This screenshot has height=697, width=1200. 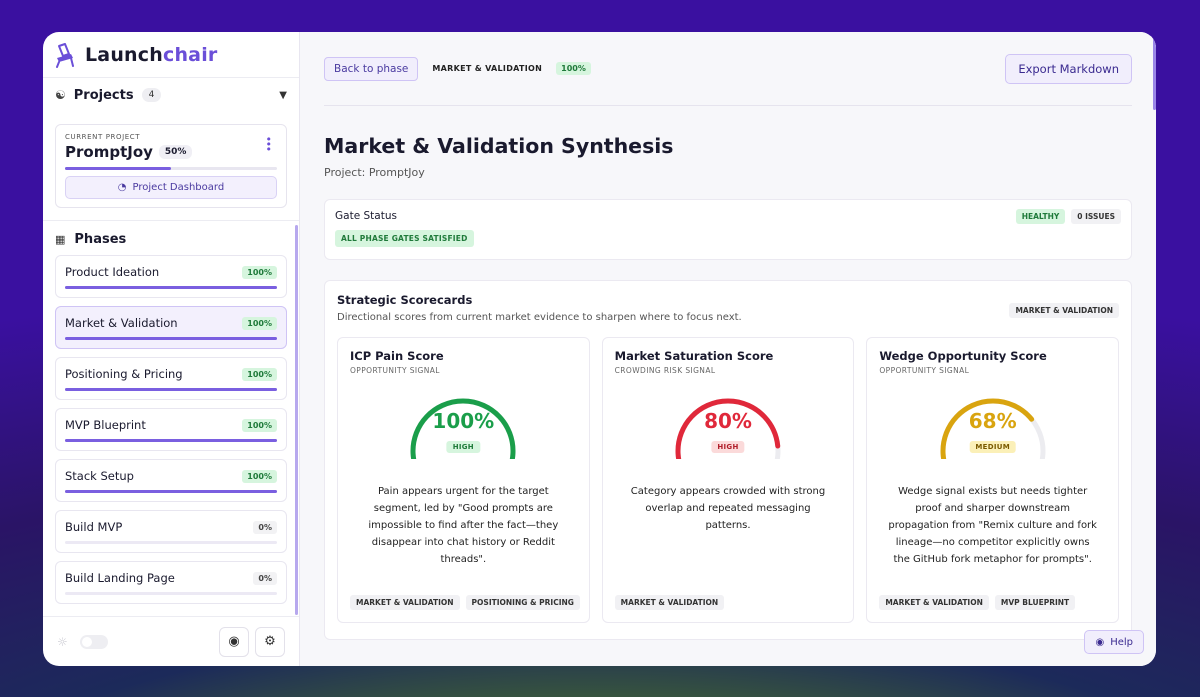 I want to click on gauge-value: 68%, so click(x=992, y=421).